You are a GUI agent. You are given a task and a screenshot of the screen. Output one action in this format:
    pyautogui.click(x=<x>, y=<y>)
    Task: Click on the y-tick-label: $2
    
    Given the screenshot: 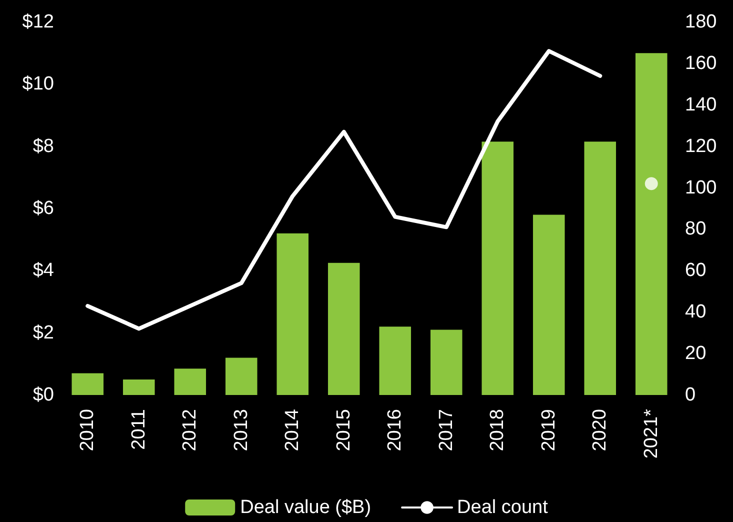 What is the action you would take?
    pyautogui.click(x=43, y=333)
    